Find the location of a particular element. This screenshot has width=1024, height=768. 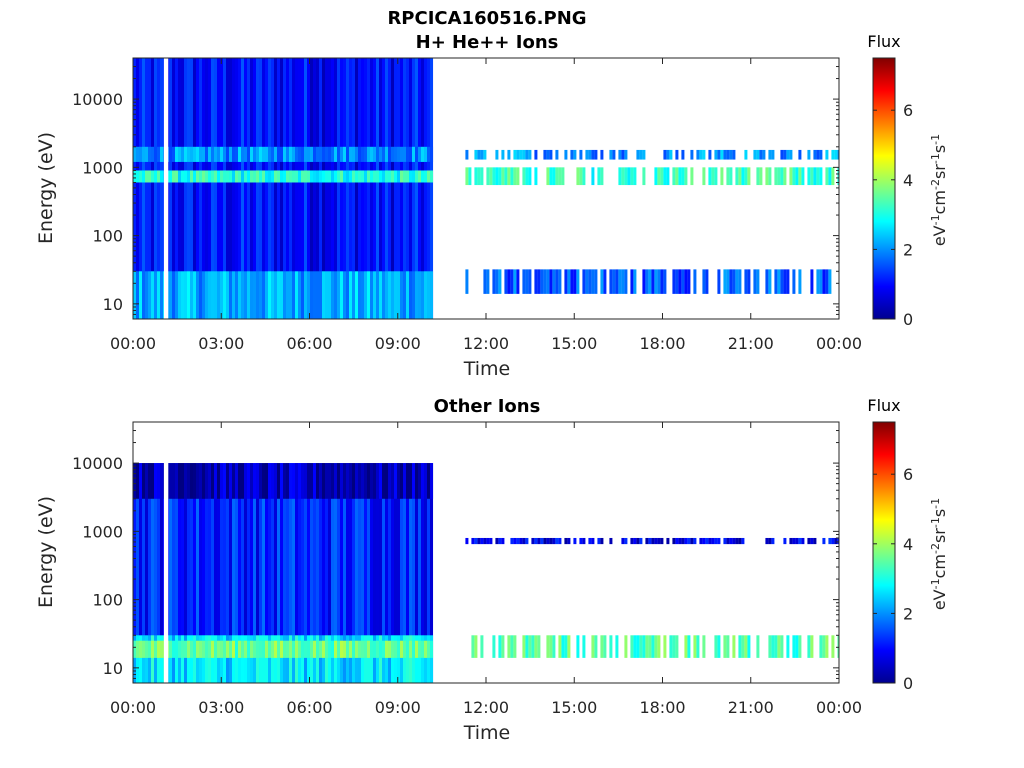

colorbar-tick-label: 4 is located at coordinates (908, 544).